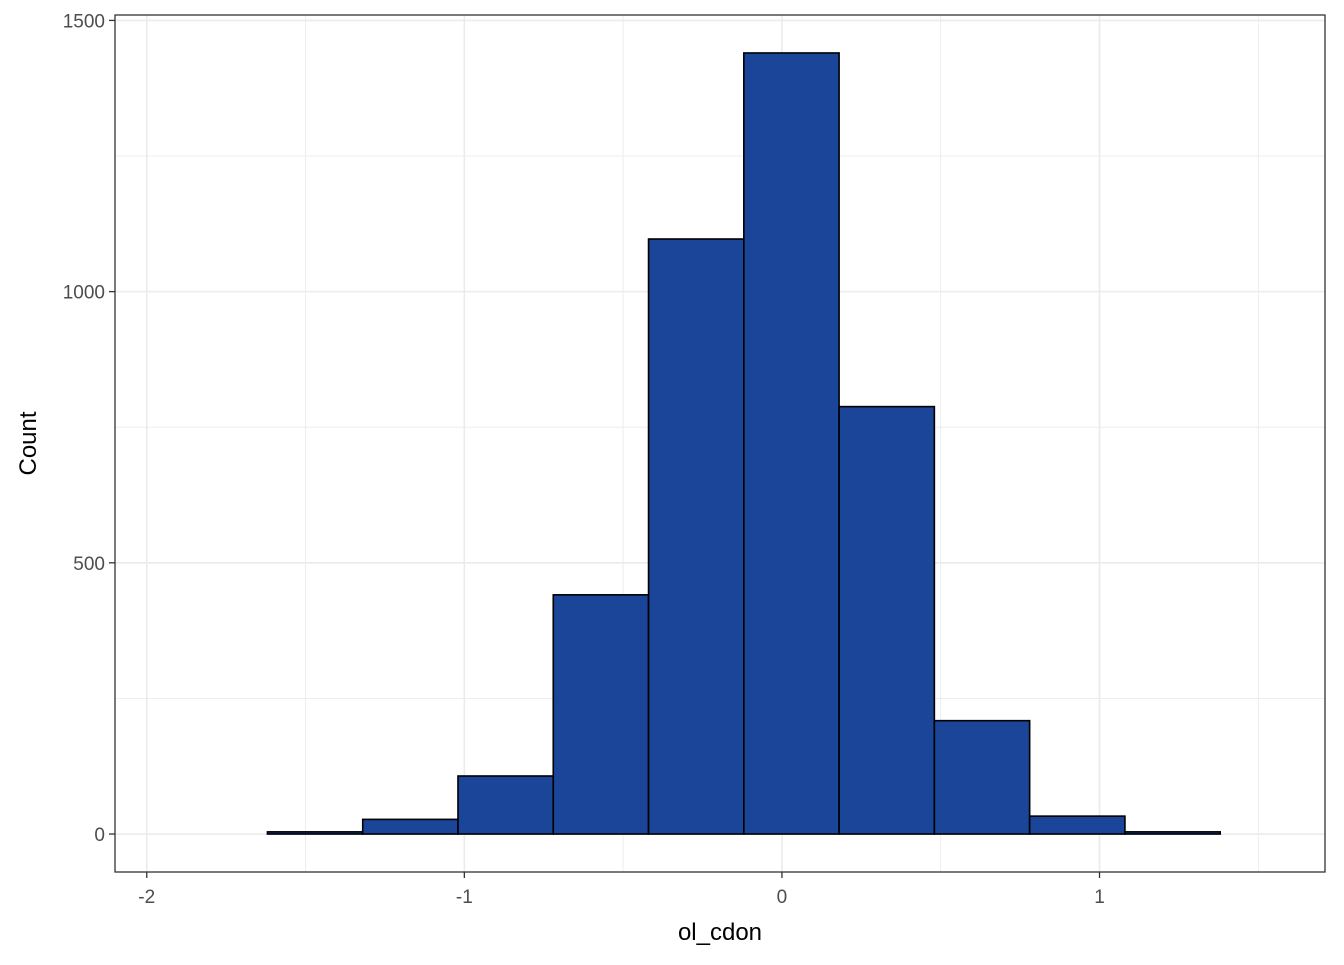 The image size is (1344, 965). I want to click on y-tick-label: 1500, so click(84, 21).